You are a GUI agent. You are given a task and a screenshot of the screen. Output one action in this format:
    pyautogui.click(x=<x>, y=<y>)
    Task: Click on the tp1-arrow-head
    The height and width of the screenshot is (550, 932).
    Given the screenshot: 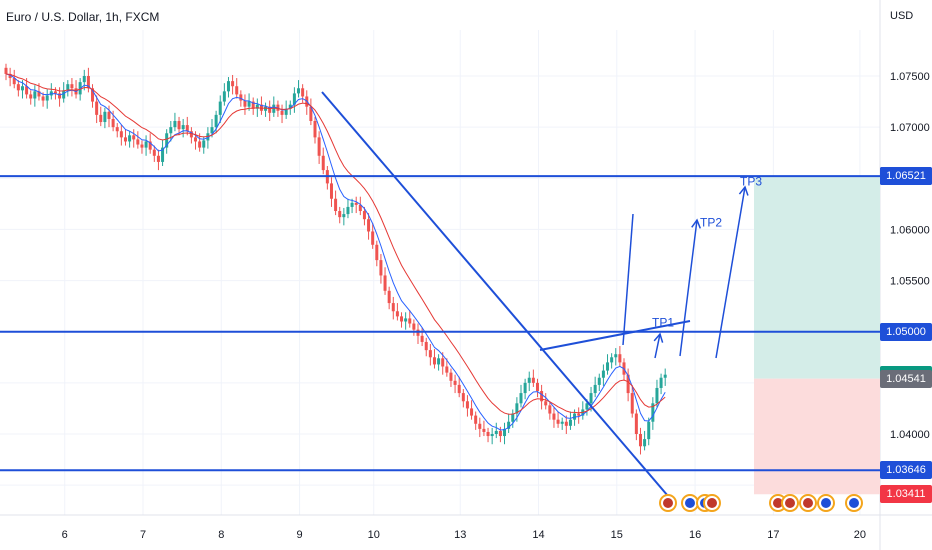 What is the action you would take?
    pyautogui.click(x=658, y=337)
    